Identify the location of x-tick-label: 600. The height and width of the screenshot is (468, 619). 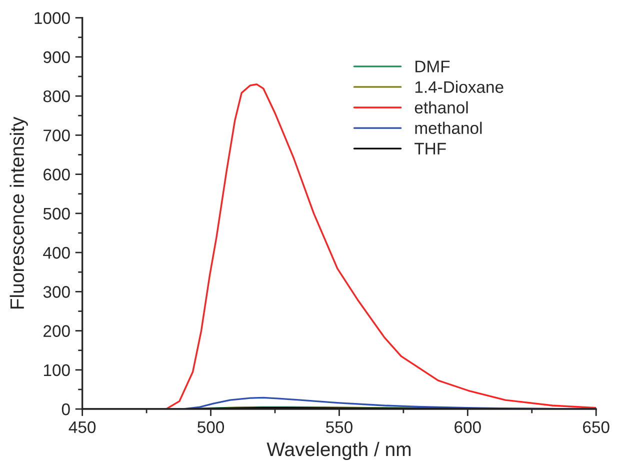
(467, 427).